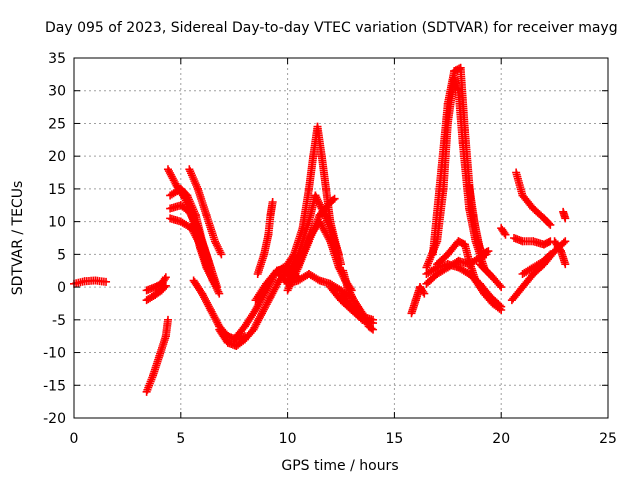 The width and height of the screenshot is (640, 480). What do you see at coordinates (18, 238) in the screenshot?
I see `y-axis-label: SDTVAR / TECUs` at bounding box center [18, 238].